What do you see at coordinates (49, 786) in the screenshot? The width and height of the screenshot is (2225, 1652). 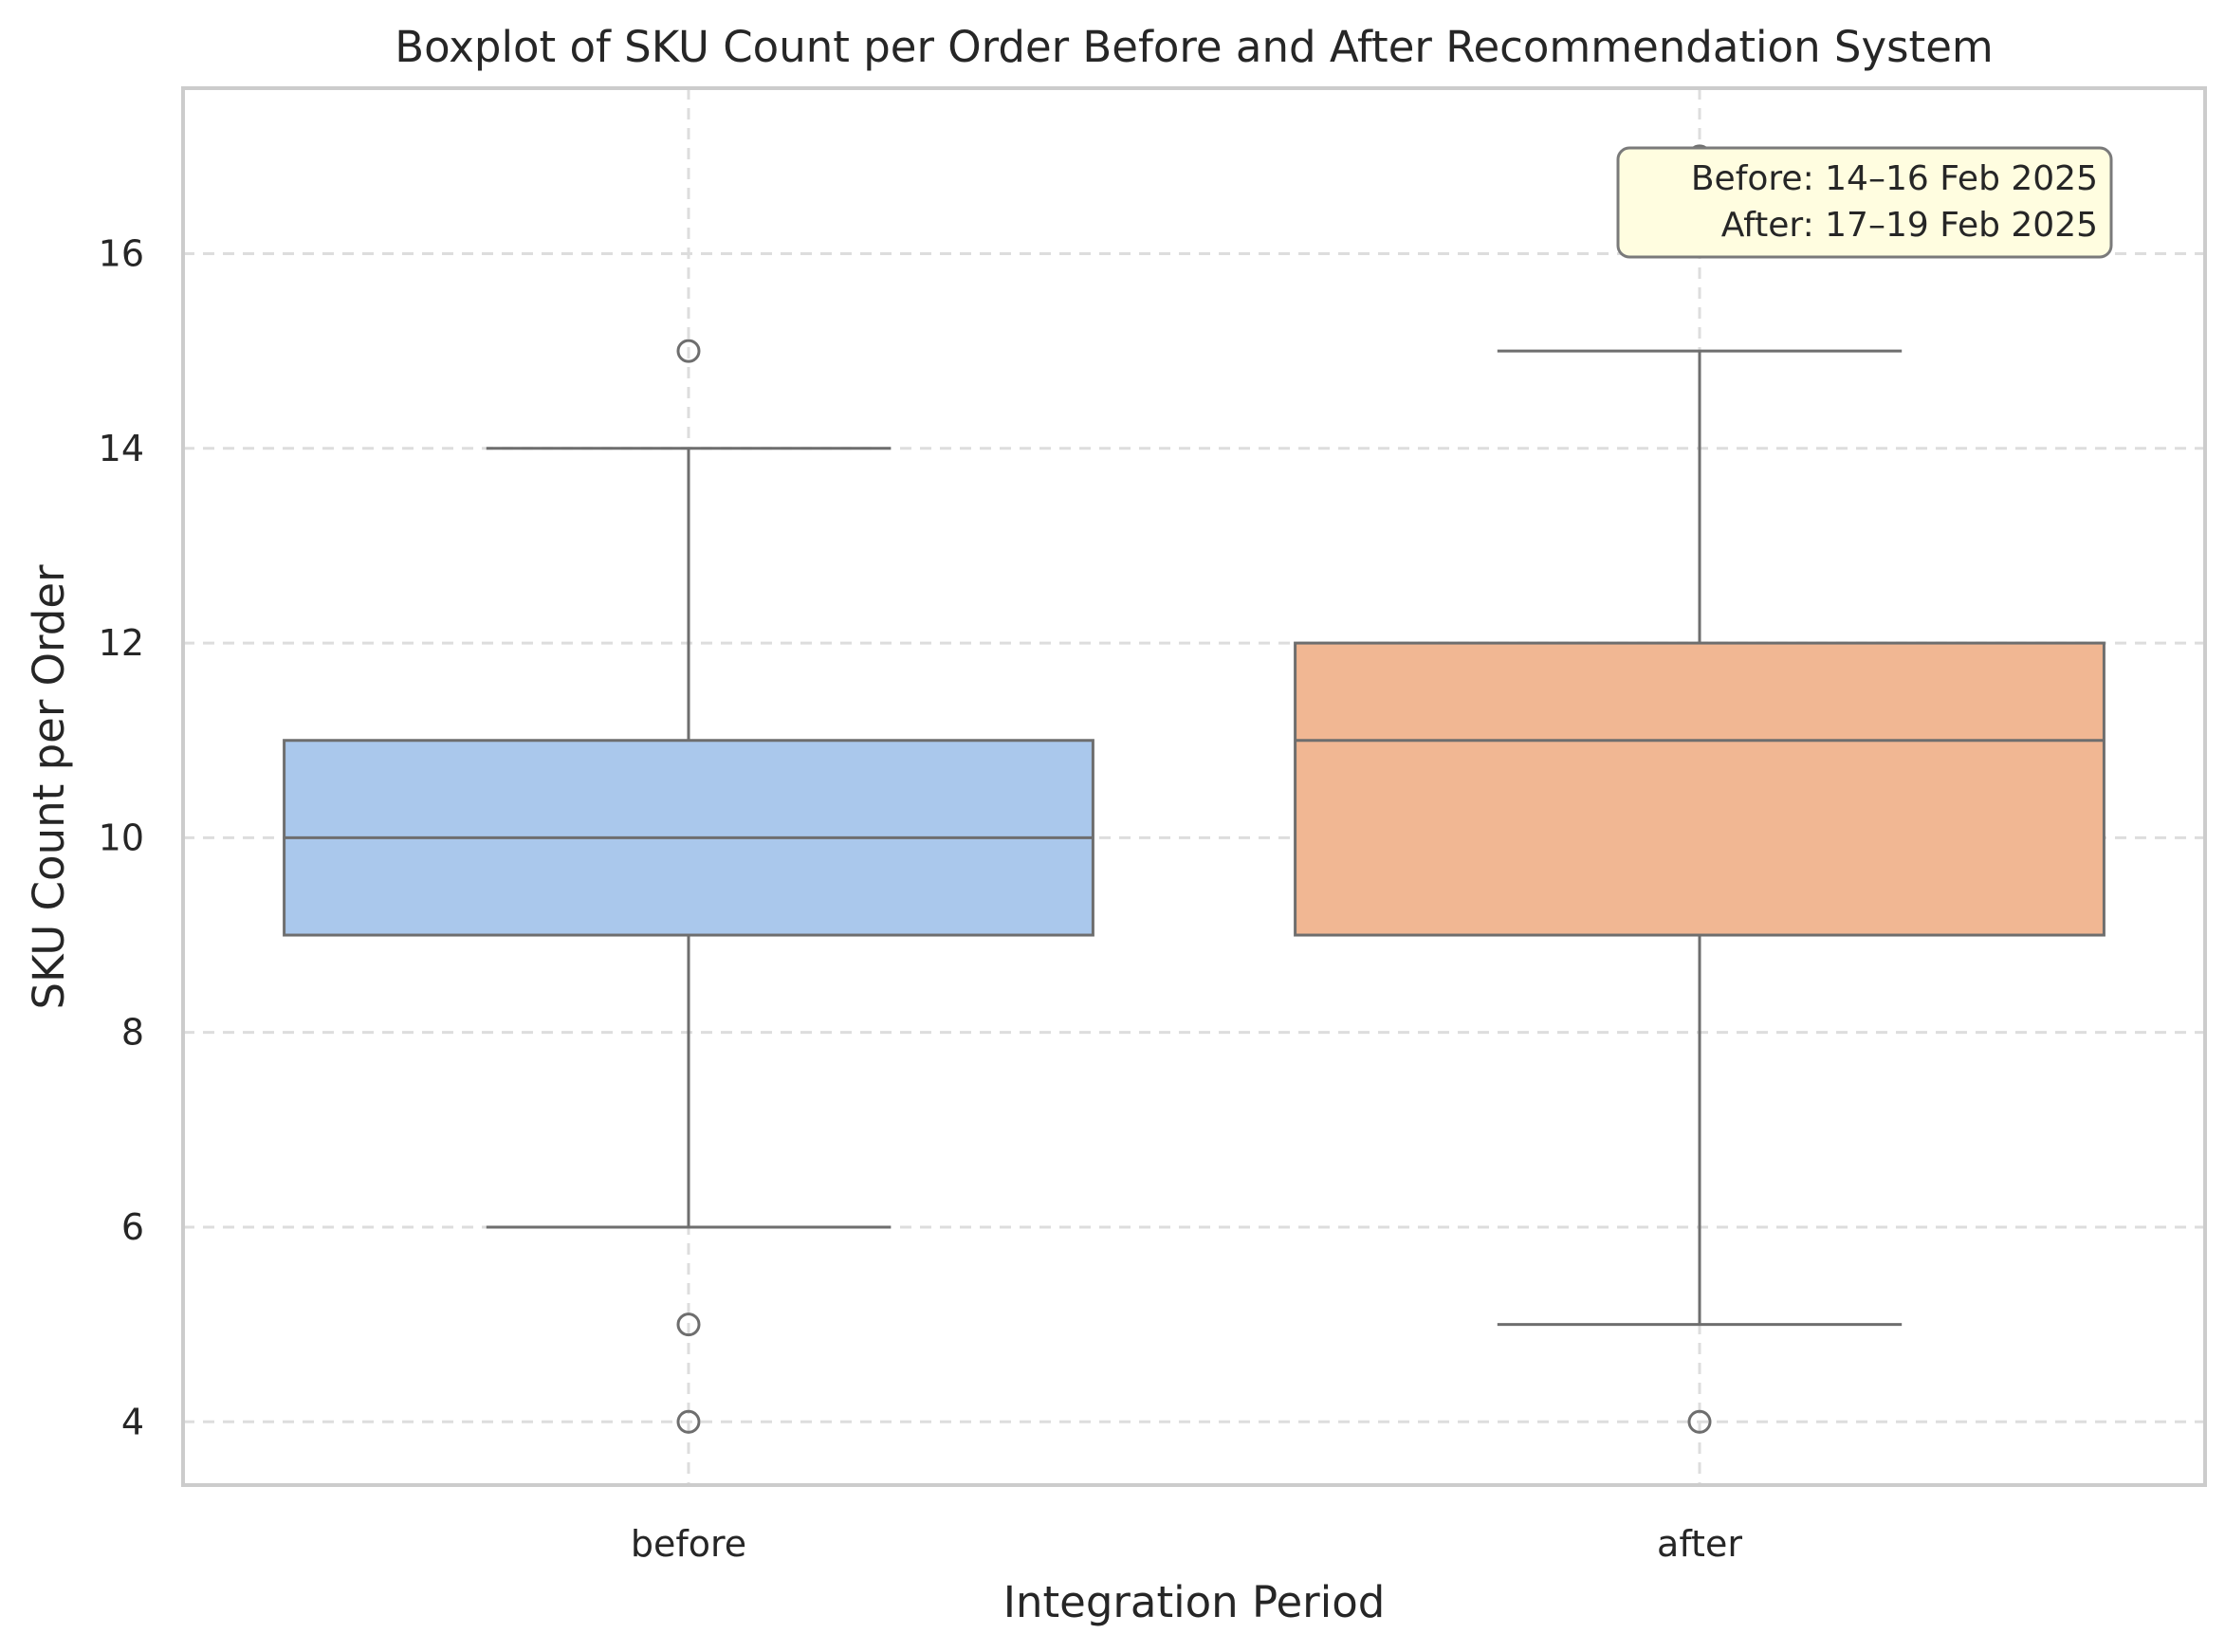 I see `y-axis-label: SKU Count per Order` at bounding box center [49, 786].